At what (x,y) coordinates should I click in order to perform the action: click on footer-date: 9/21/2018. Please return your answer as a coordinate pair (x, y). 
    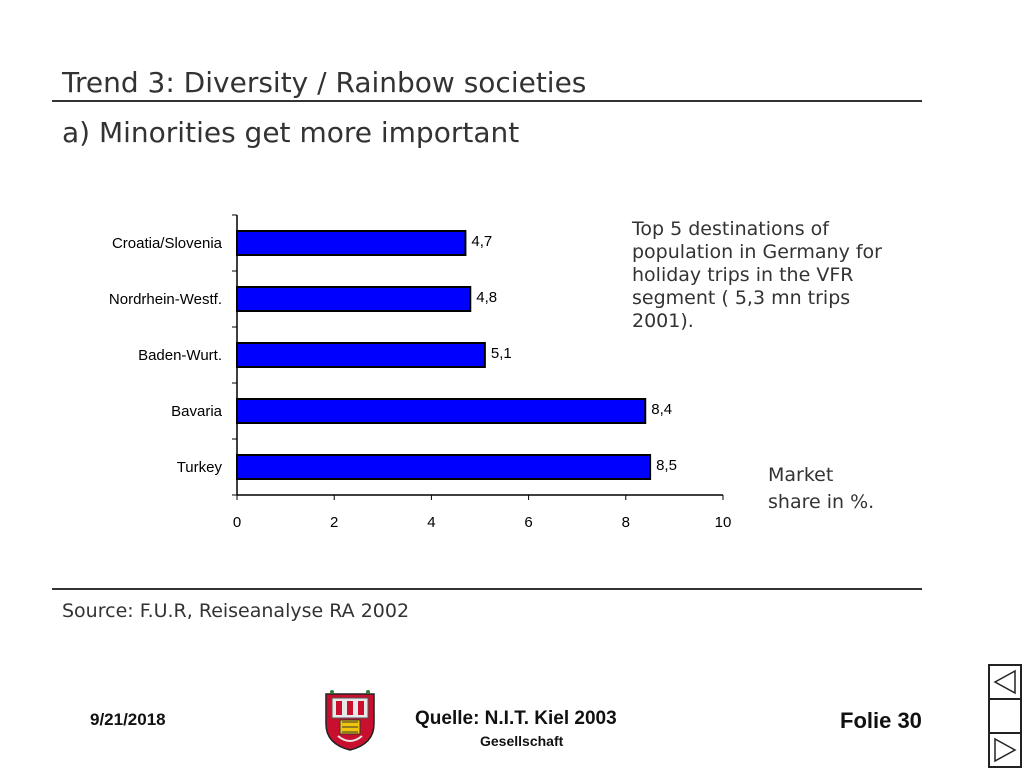
    Looking at the image, I should click on (128, 719).